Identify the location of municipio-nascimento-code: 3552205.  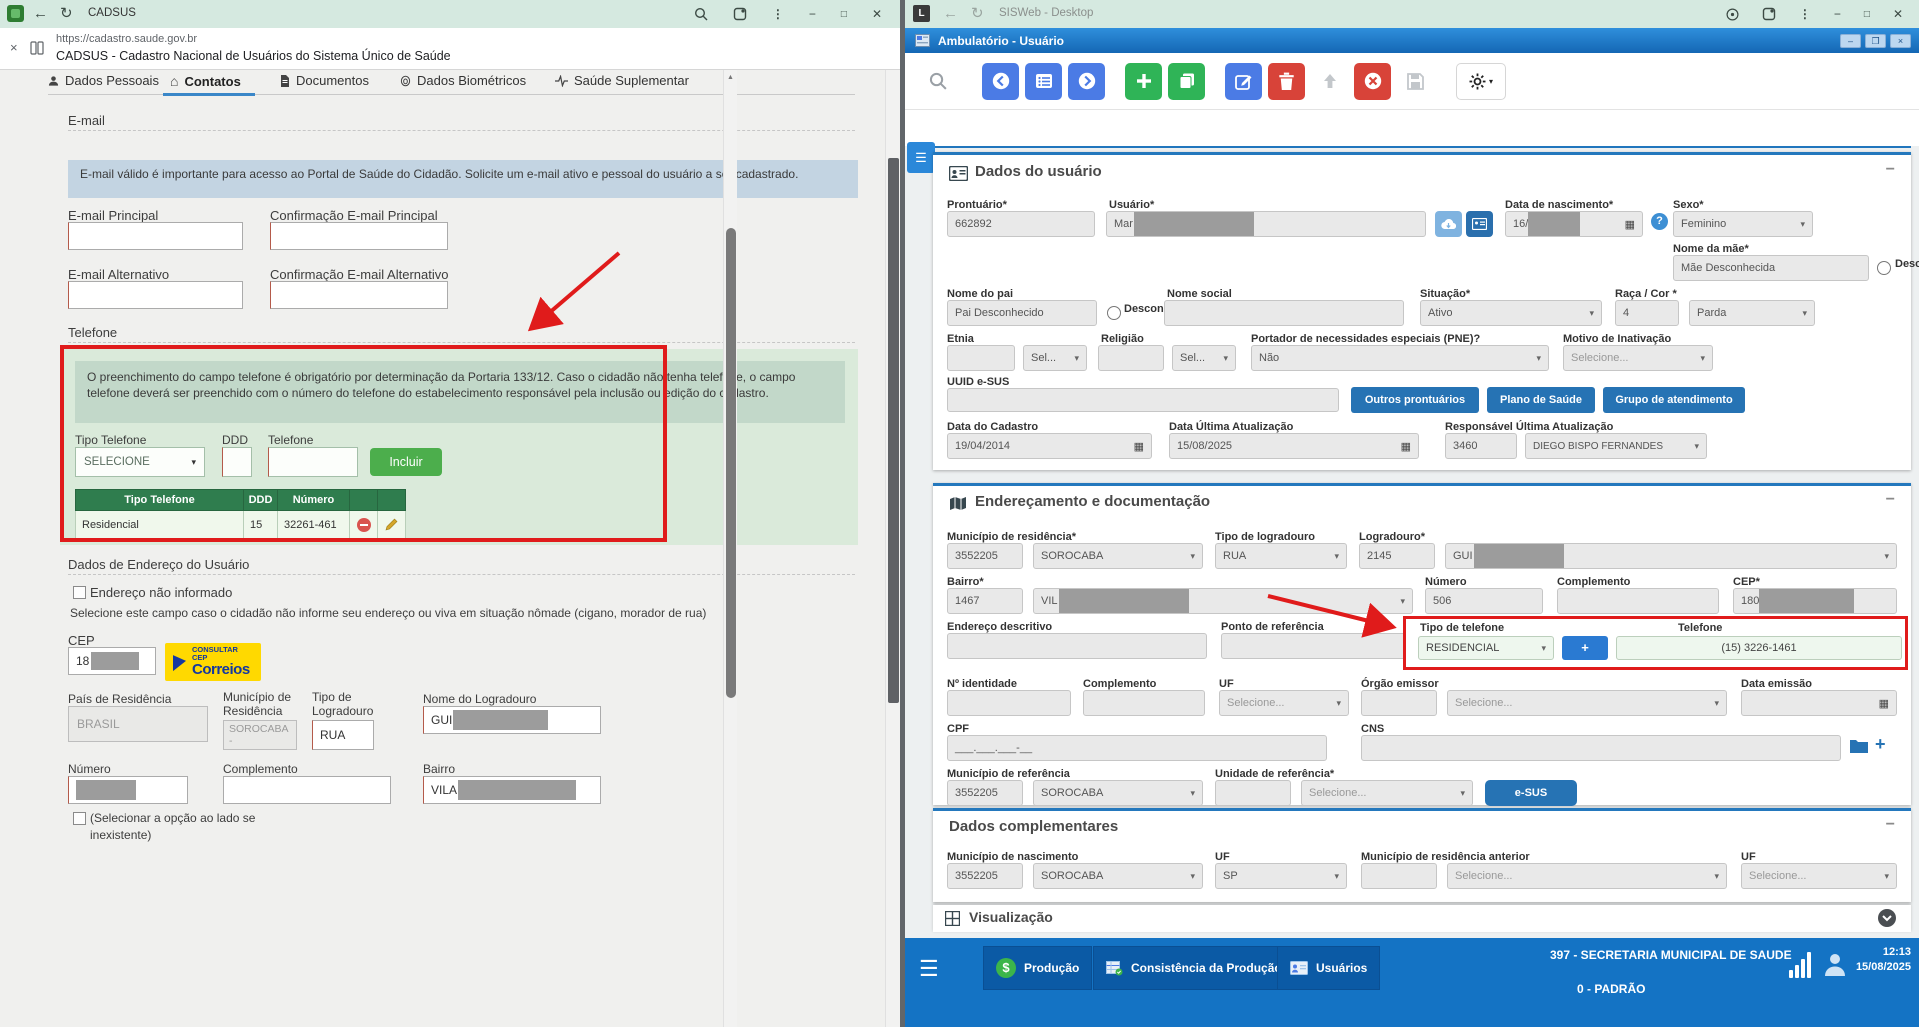
(985, 876).